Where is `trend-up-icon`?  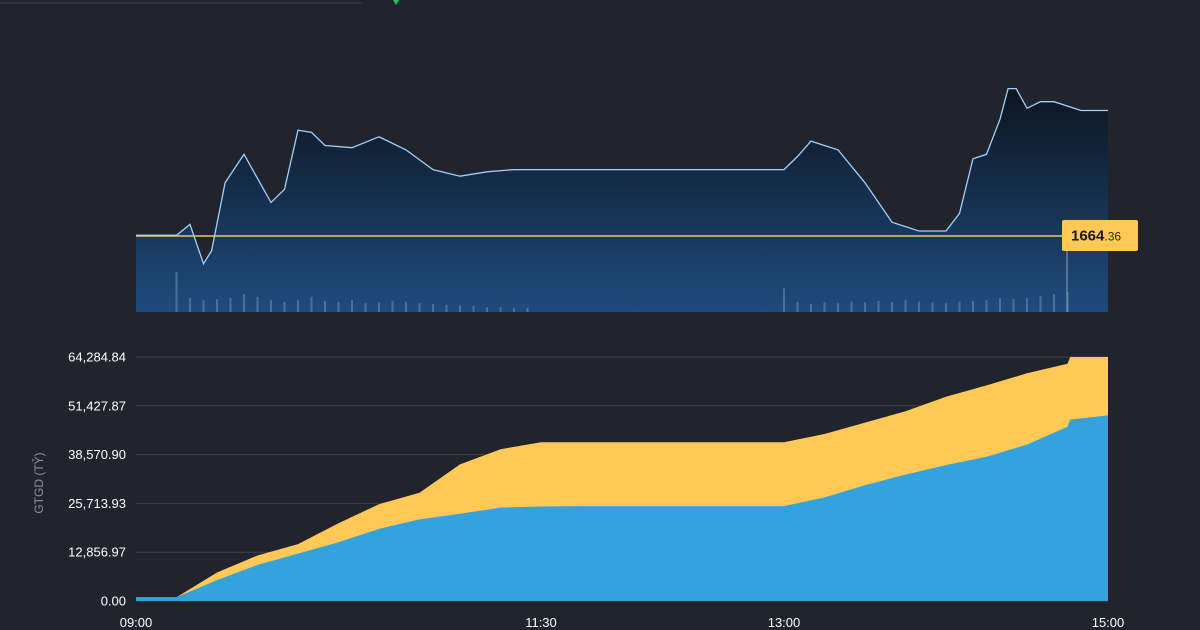
trend-up-icon is located at coordinates (396, 2).